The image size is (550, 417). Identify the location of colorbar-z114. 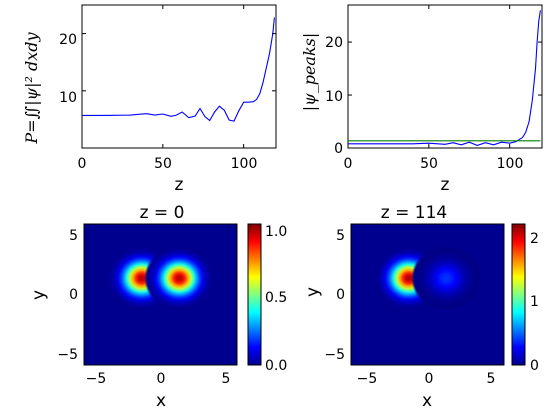
(518, 294).